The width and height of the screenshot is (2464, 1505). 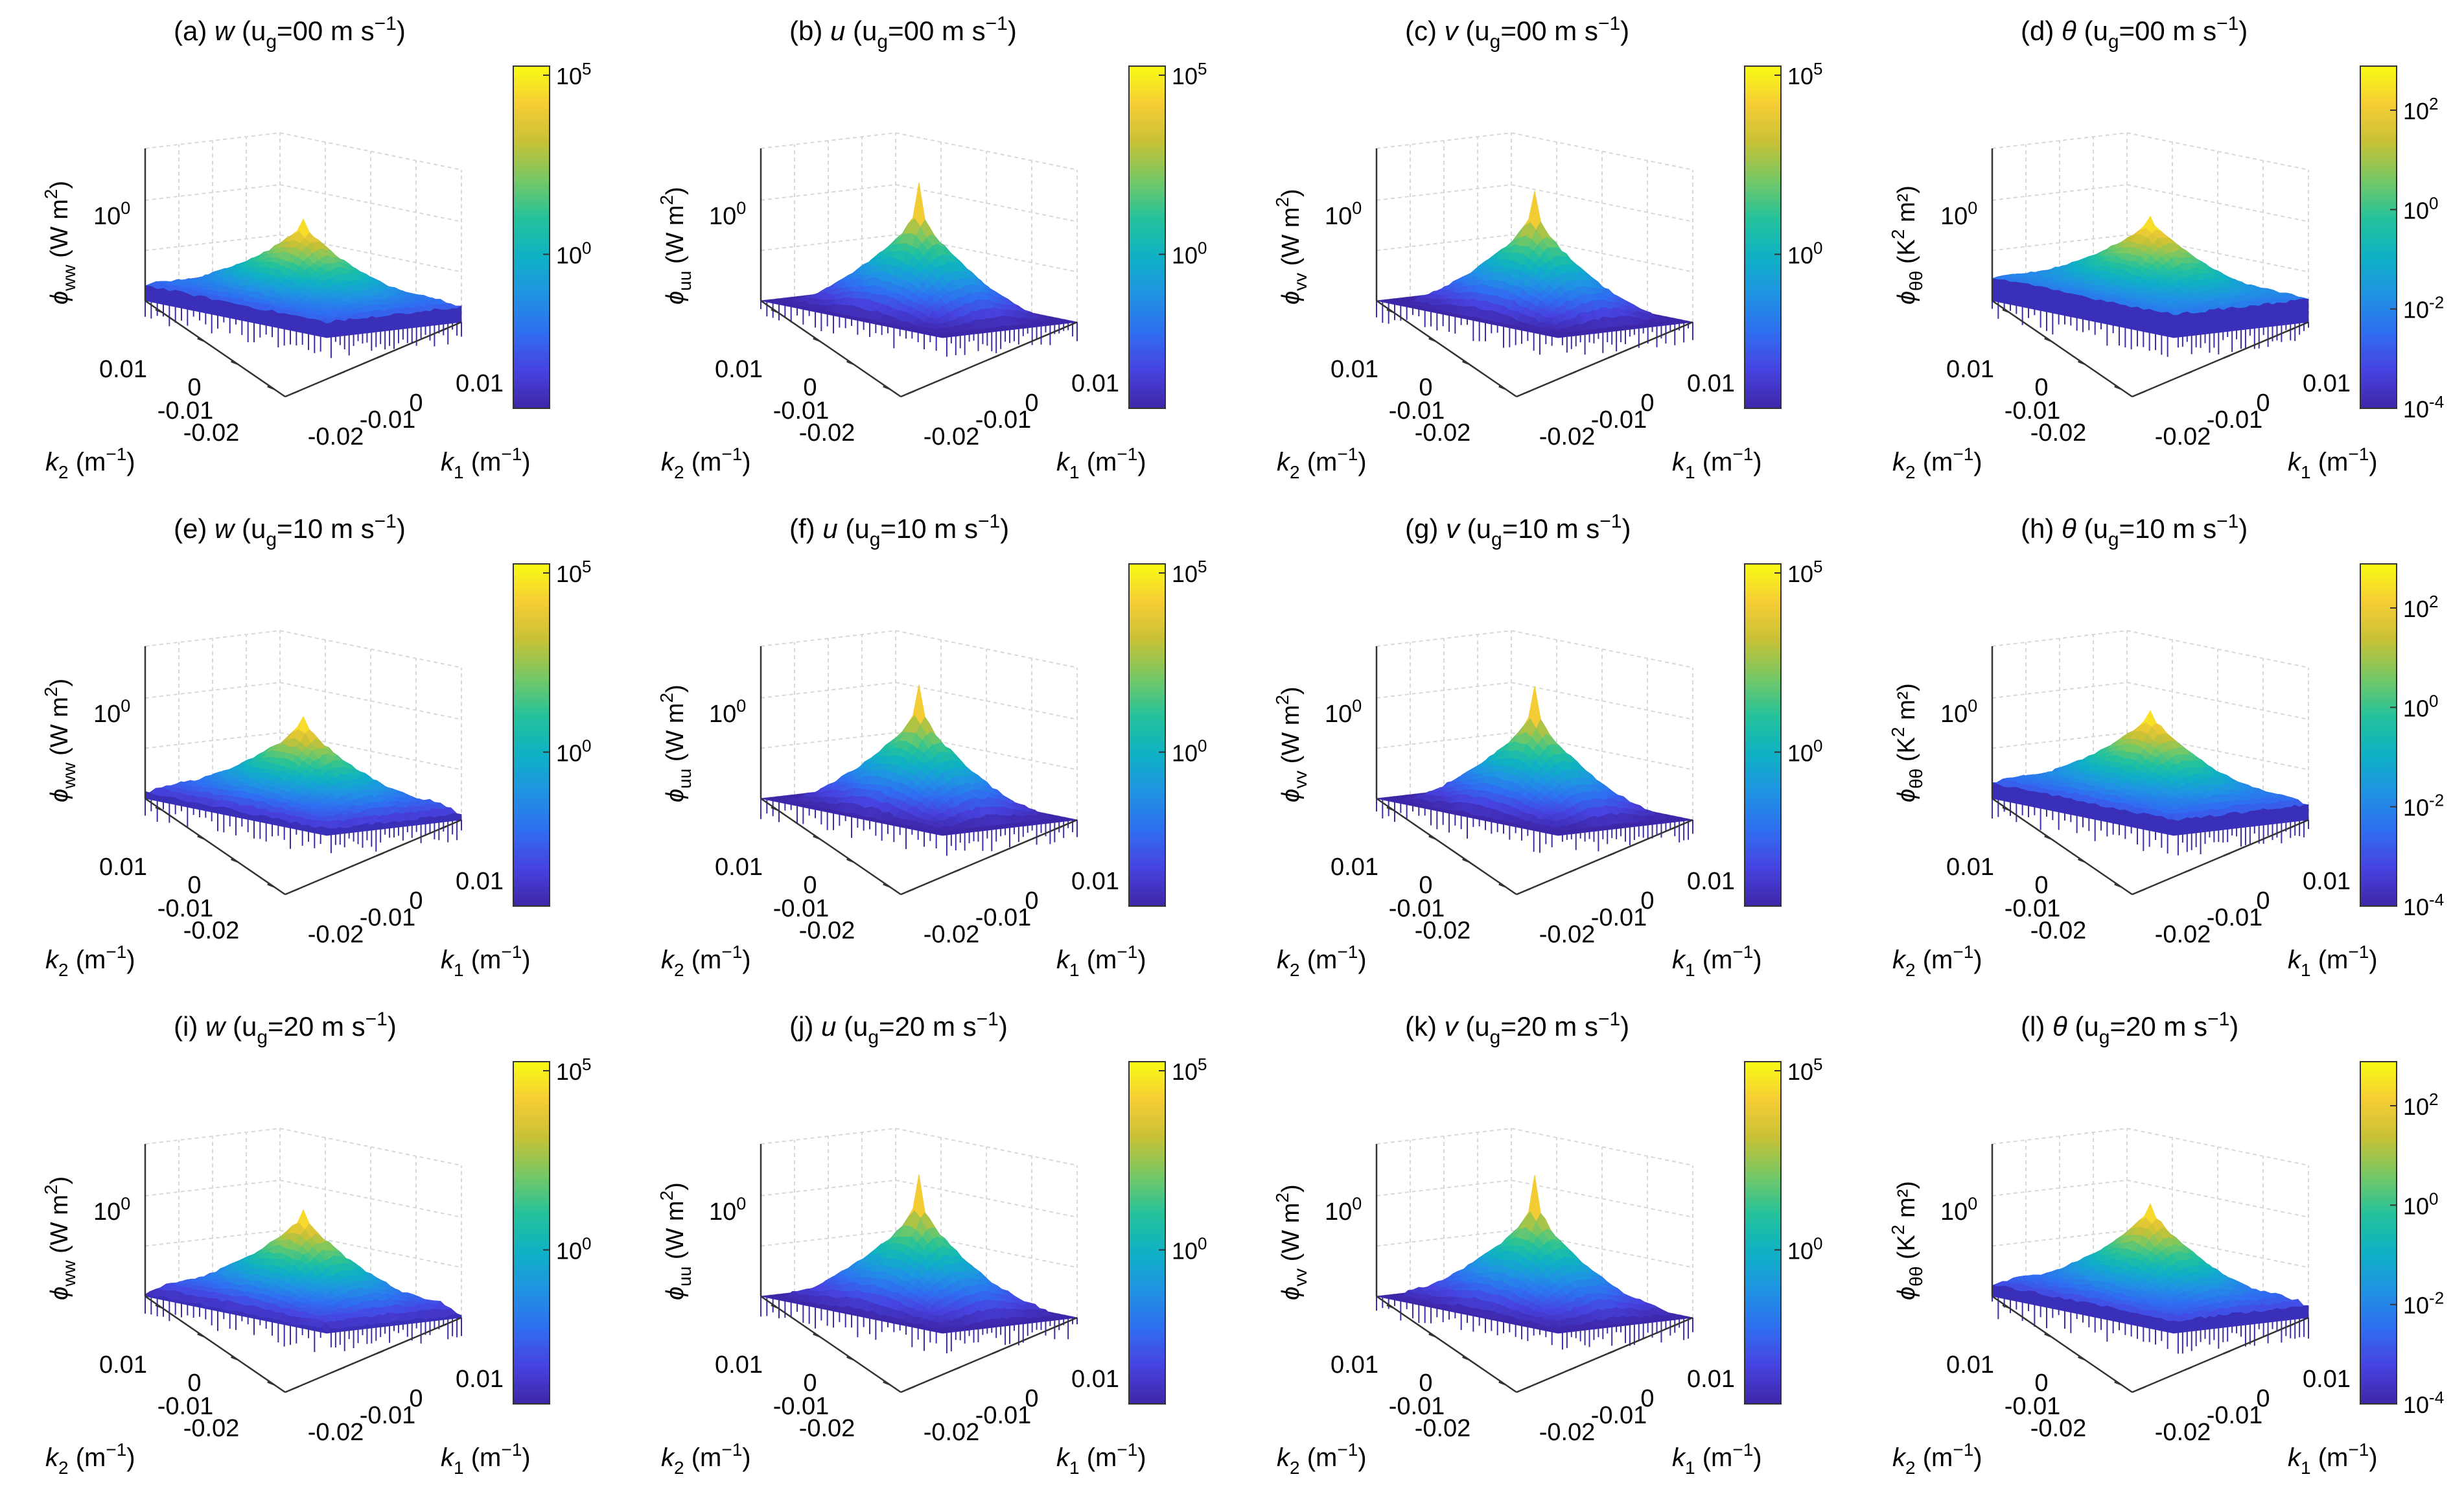 I want to click on variable-name: w, so click(x=226, y=31).